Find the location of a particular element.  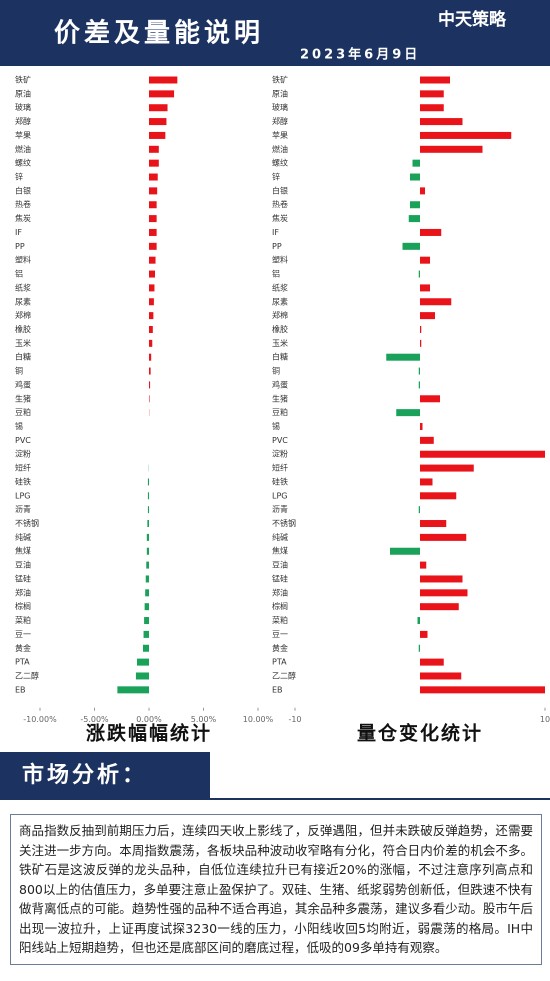

category-label: 塑料 is located at coordinates (280, 260).